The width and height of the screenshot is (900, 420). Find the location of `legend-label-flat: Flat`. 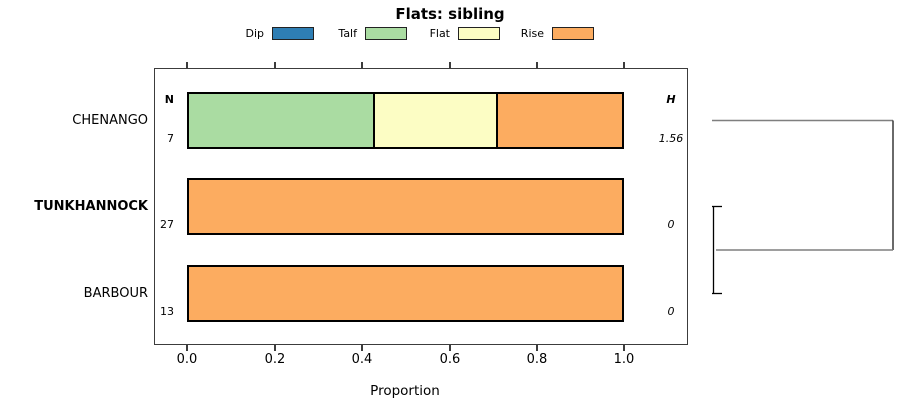

legend-label-flat: Flat is located at coordinates (439, 33).